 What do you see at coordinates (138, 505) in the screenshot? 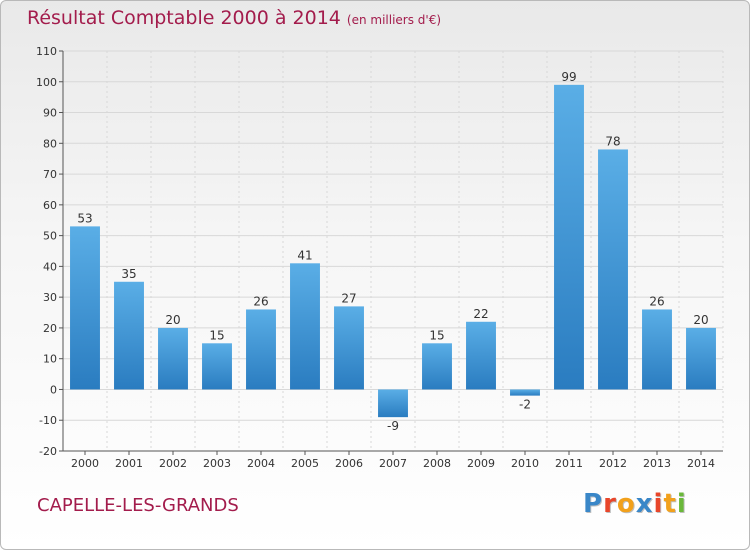
I see `commune-name: CAPELLE-LES-GRANDS` at bounding box center [138, 505].